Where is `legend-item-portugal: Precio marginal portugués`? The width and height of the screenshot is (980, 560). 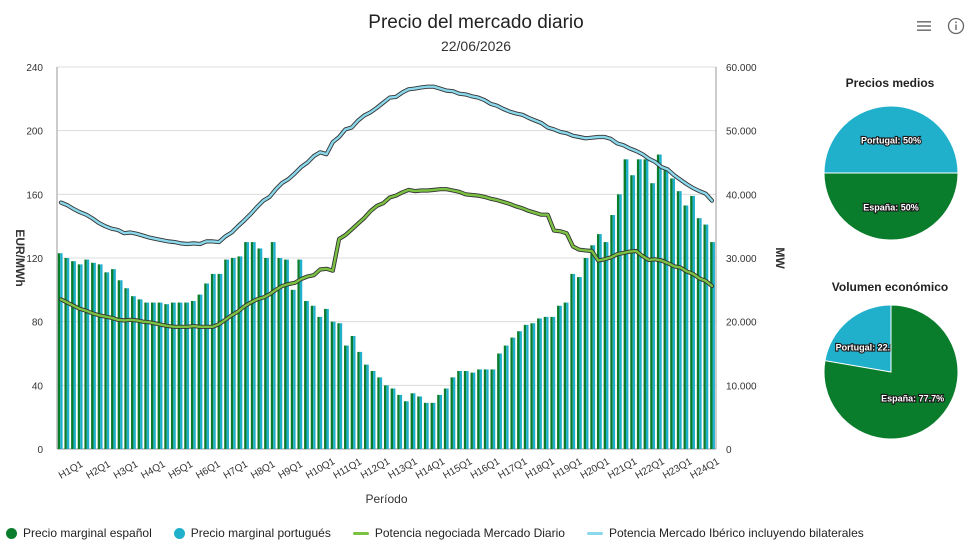
legend-item-portugal: Precio marginal portugués is located at coordinates (252, 533).